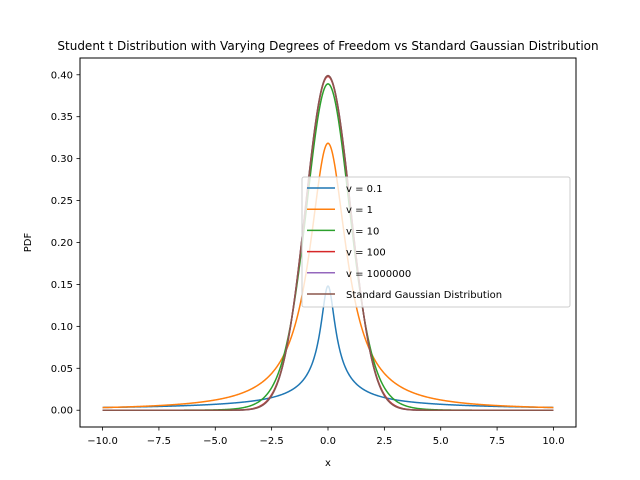 Image resolution: width=640 pixels, height=480 pixels. What do you see at coordinates (215, 441) in the screenshot?
I see `x-tick-label: −5.0` at bounding box center [215, 441].